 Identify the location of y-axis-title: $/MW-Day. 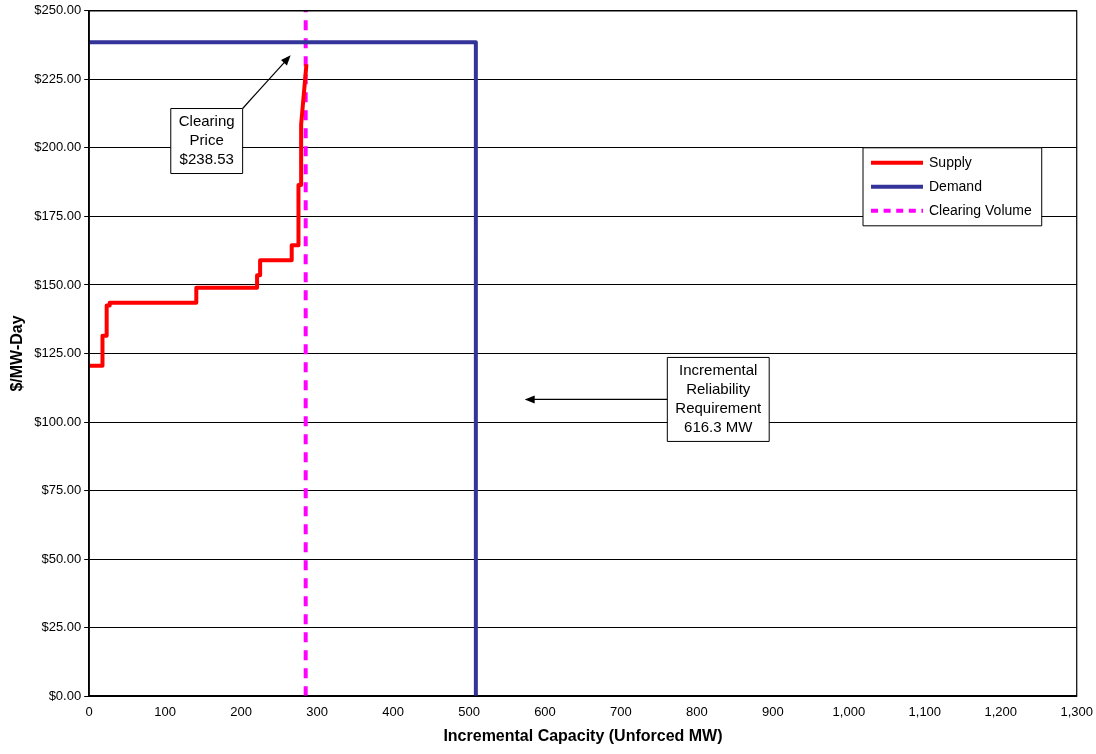
(17, 353).